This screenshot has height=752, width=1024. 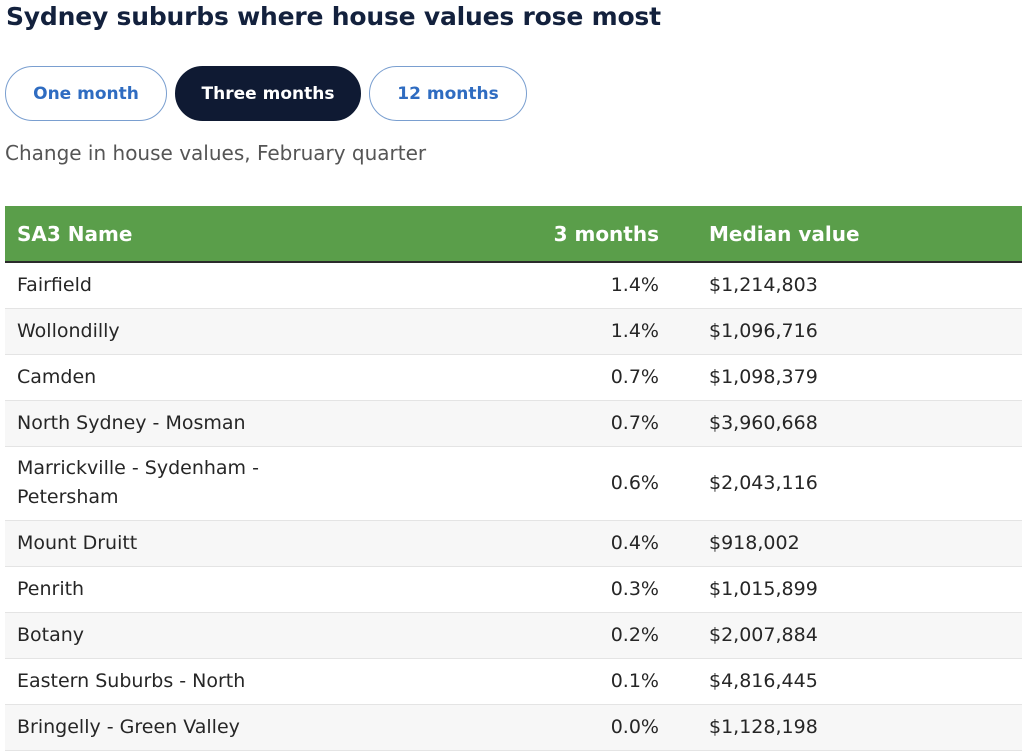 I want to click on sa3-name: Fairfield, so click(x=54, y=284).